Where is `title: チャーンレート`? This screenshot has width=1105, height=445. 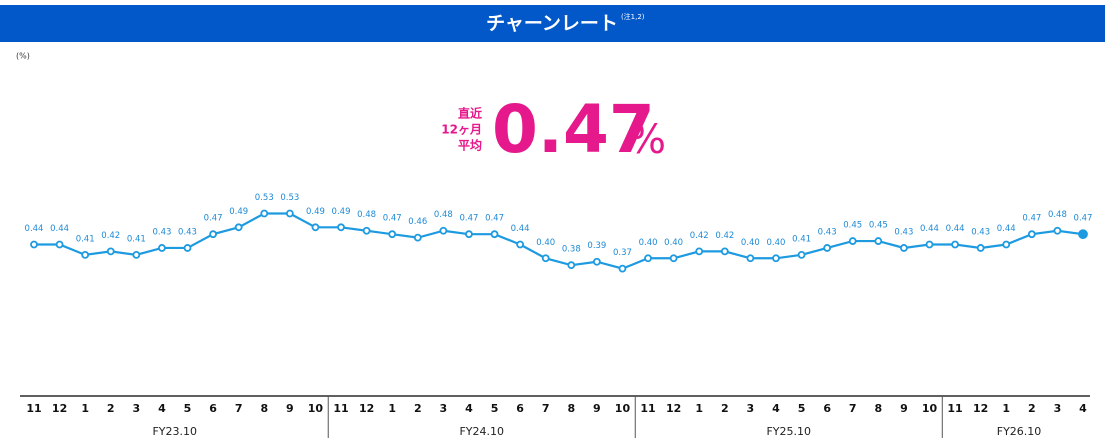
title: チャーンレート is located at coordinates (552, 24).